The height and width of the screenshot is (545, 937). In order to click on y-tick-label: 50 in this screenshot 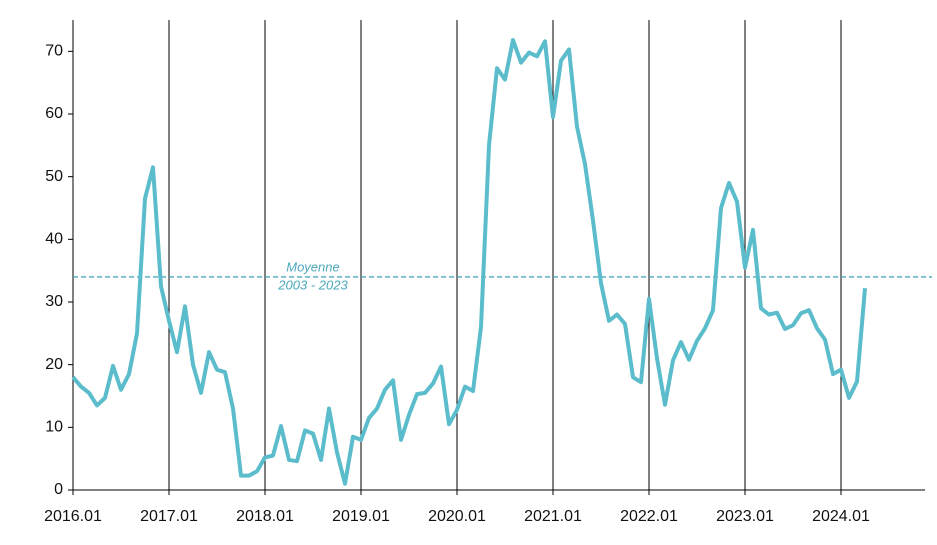, I will do `click(54, 176)`.